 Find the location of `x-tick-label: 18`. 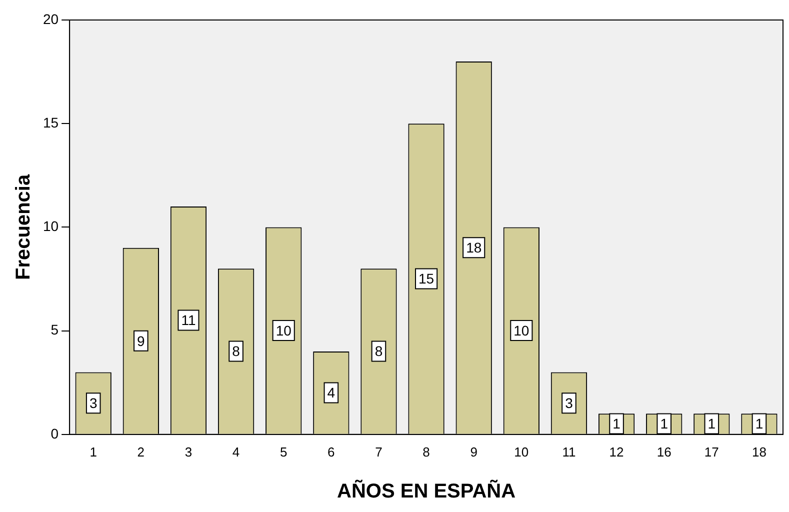

x-tick-label: 18 is located at coordinates (759, 452).